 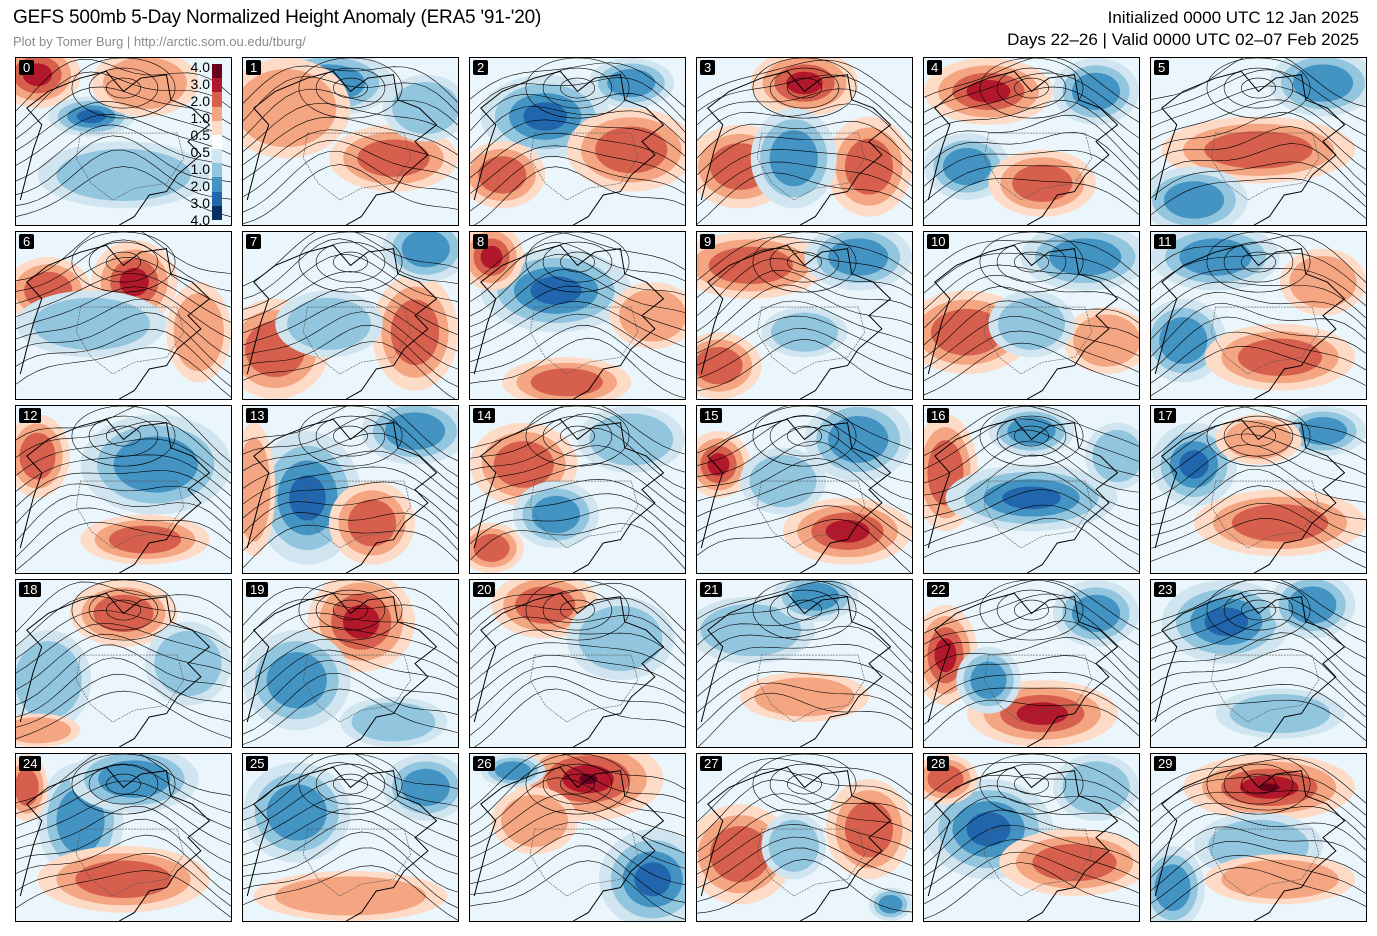 I want to click on anomaly-map-panel: 22, so click(x=1031, y=663).